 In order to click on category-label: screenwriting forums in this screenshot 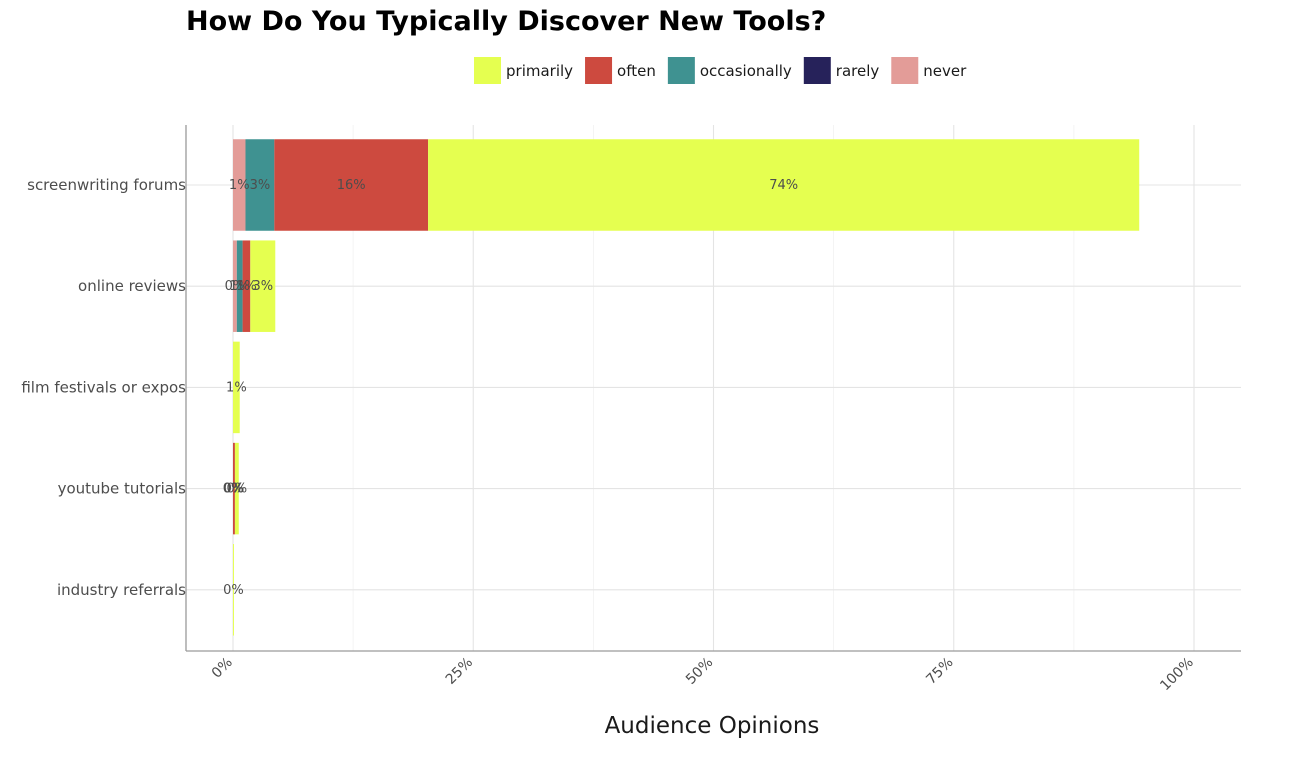, I will do `click(106, 185)`.